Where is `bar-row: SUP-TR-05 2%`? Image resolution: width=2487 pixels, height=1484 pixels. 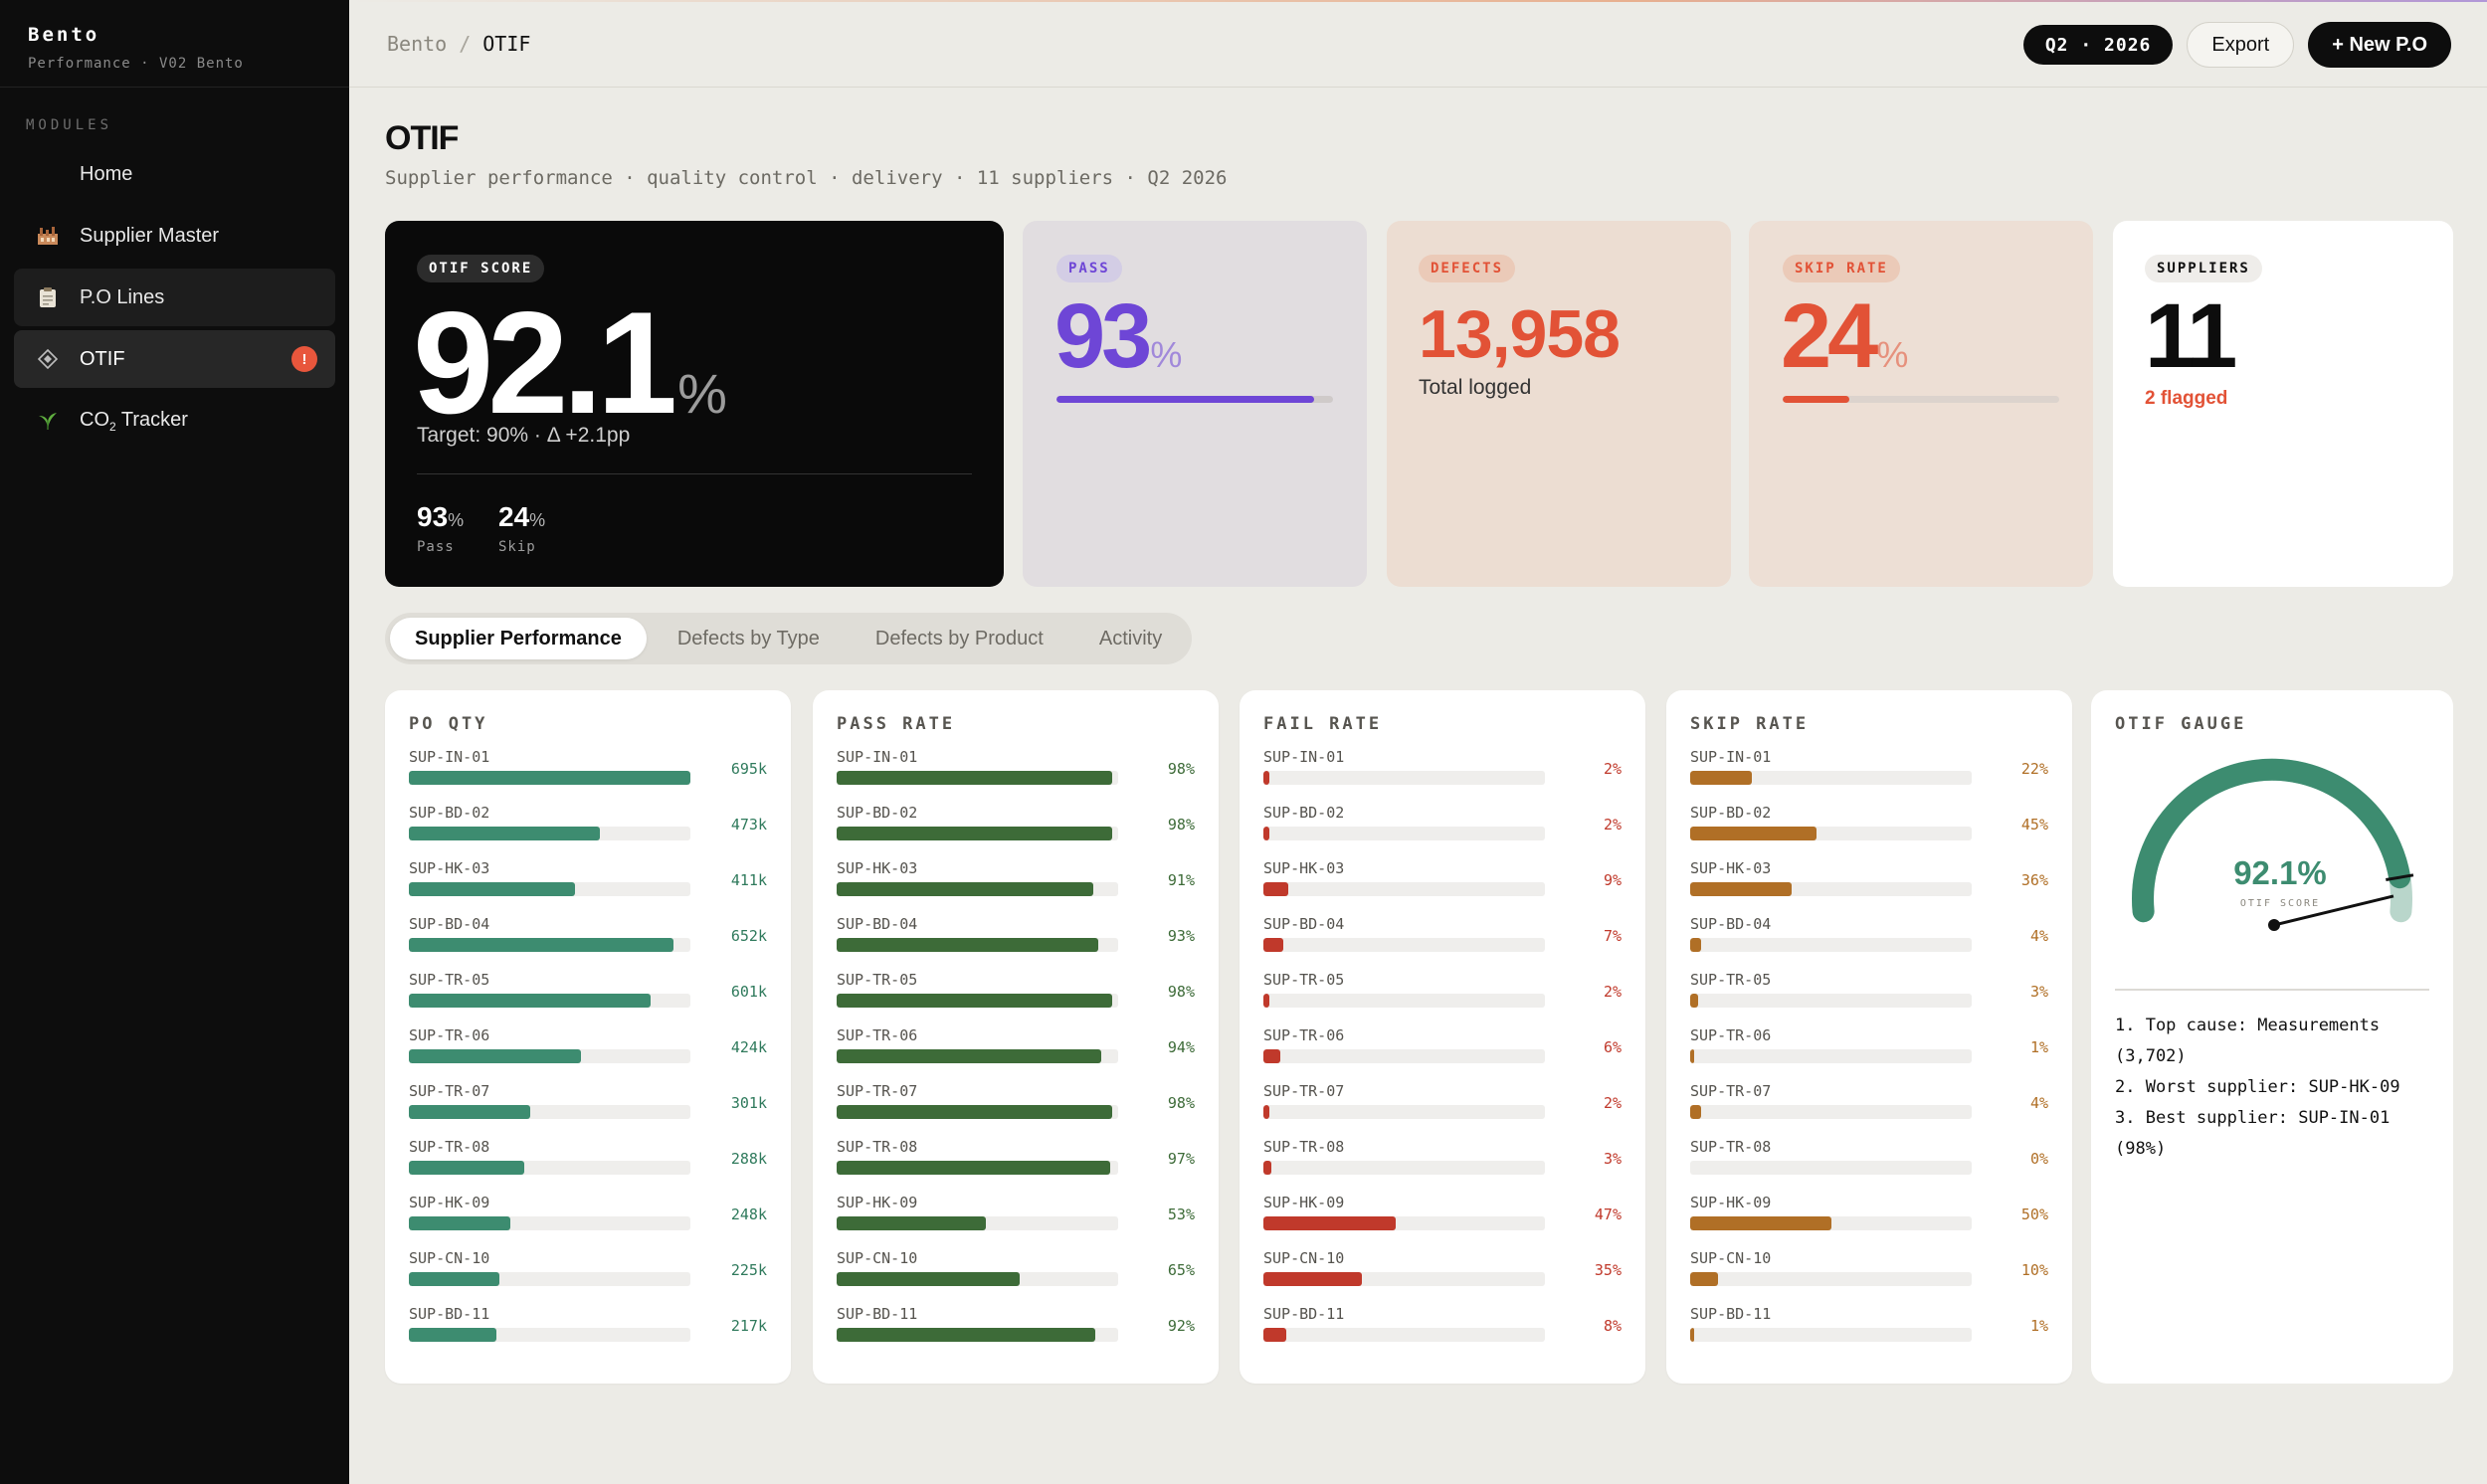
bar-row: SUP-TR-05 2% is located at coordinates (1443, 999).